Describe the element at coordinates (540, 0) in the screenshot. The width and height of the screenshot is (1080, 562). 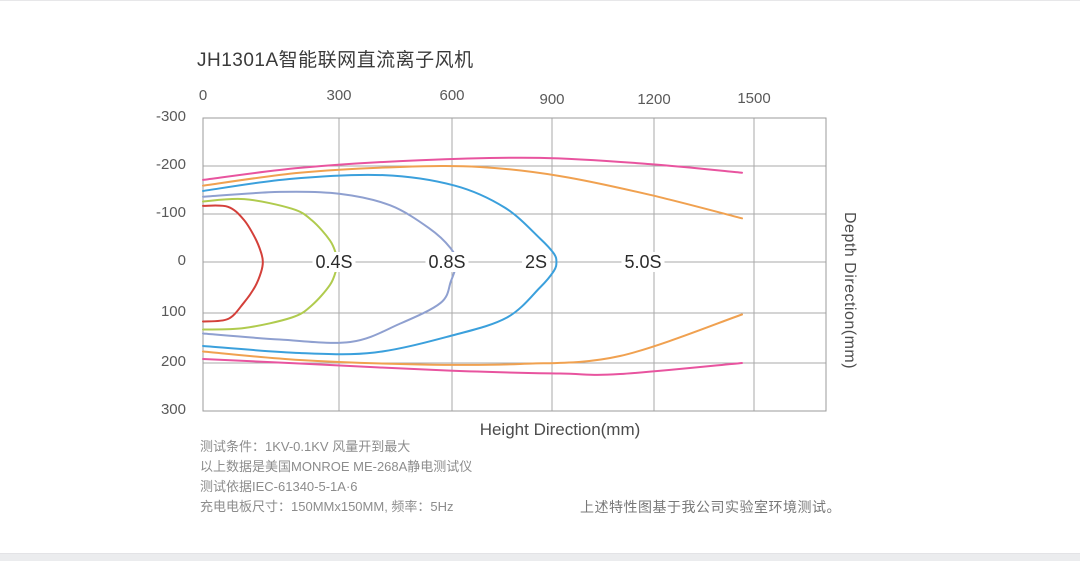
I see `top-edge-line` at that location.